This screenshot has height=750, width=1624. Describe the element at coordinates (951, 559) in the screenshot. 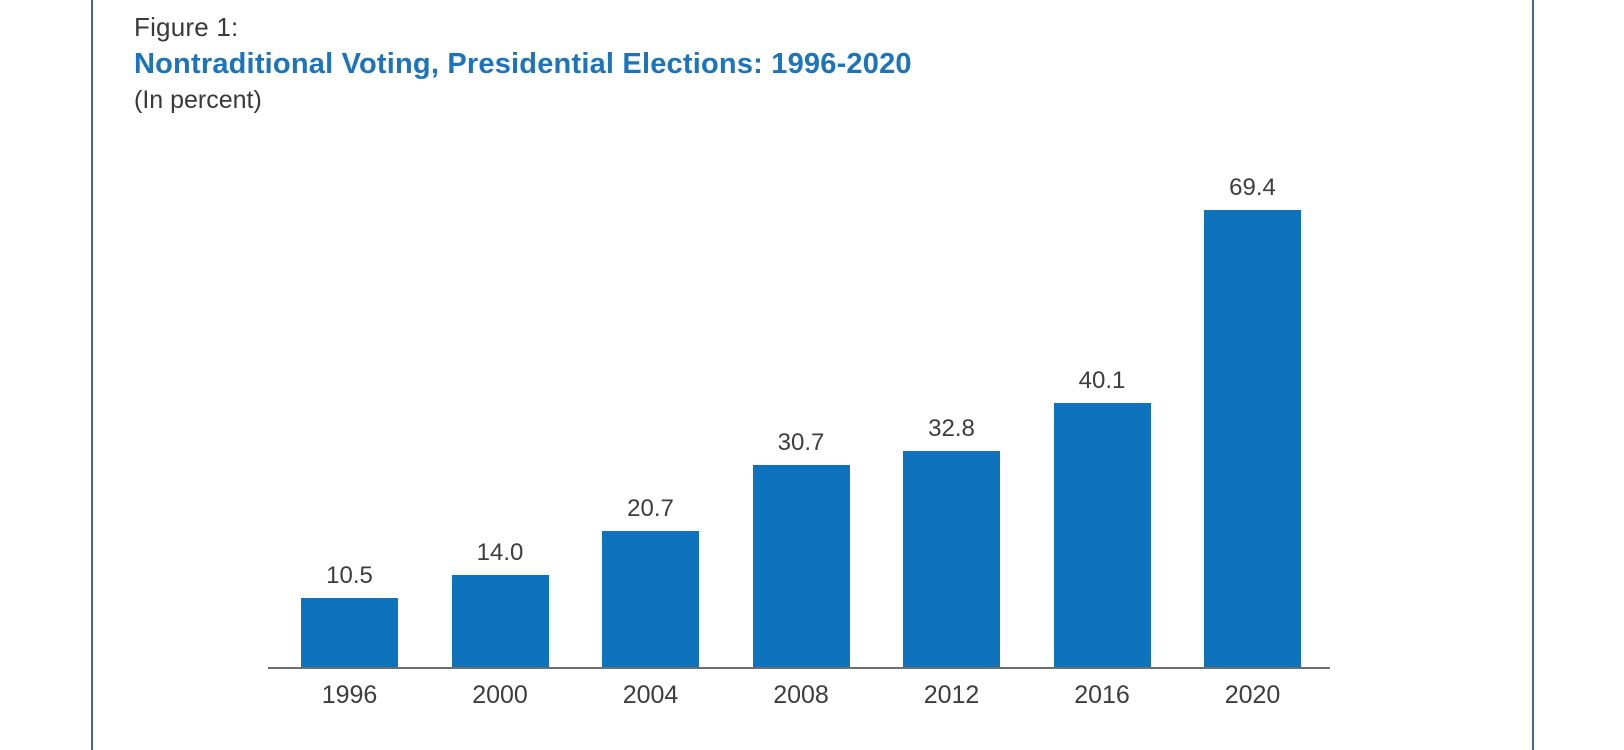

I see `bar-2012` at that location.